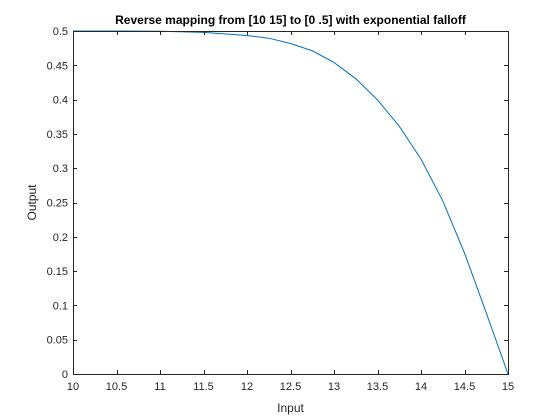  Describe the element at coordinates (290, 387) in the screenshot. I see `x-tick-label: 12.5` at that location.